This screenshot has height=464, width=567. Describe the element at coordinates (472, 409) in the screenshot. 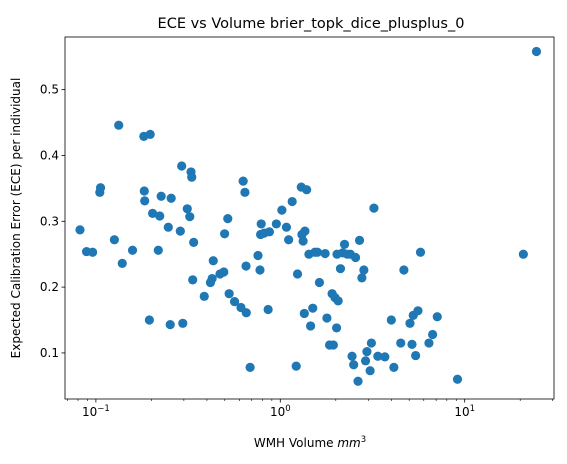

I see `x-tick-label-exponent: 1` at that location.